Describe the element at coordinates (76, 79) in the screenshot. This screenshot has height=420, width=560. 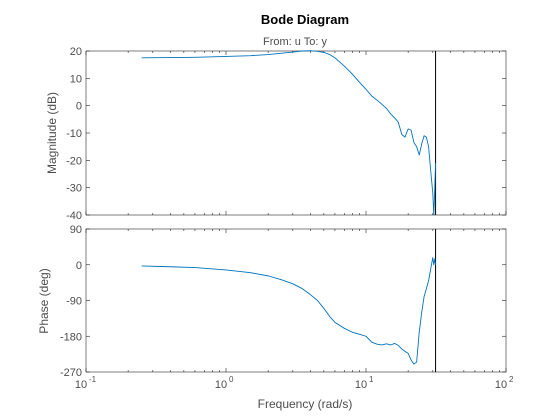
I see `magnitude-y-tick-label: 10` at that location.